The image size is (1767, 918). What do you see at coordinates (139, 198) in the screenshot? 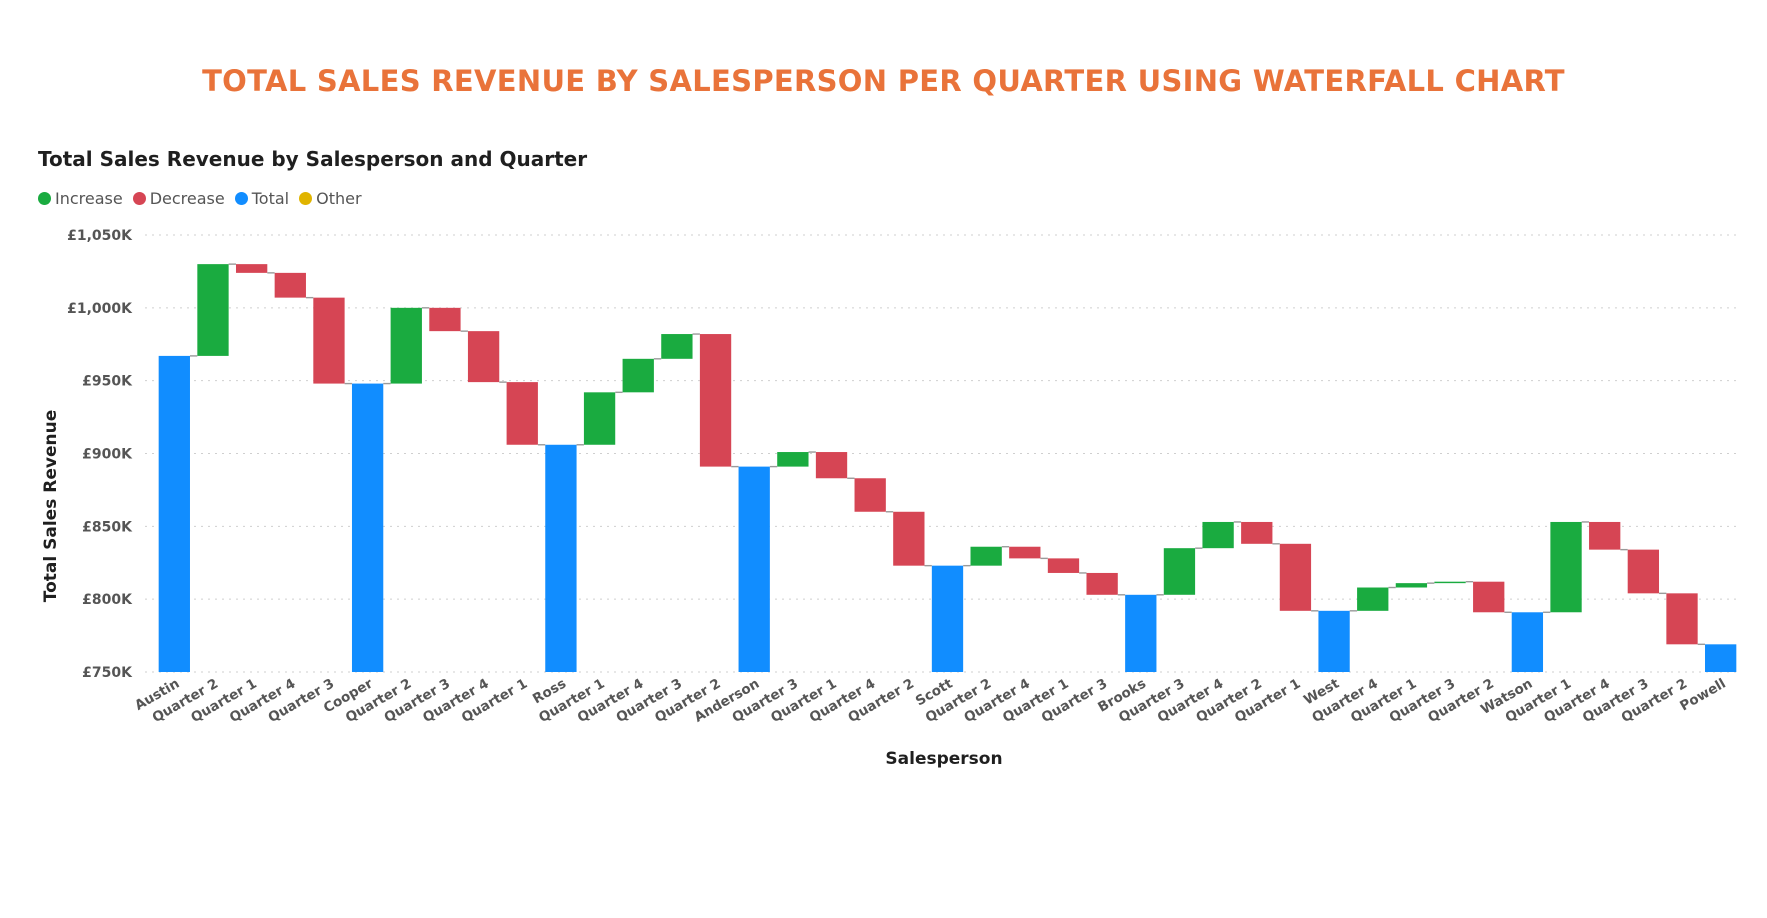
I see `legend-swatch-decrease` at bounding box center [139, 198].